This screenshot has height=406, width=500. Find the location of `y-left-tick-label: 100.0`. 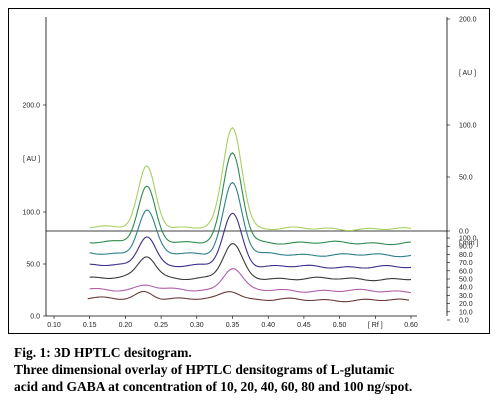

y-left-tick-label: 100.0 is located at coordinates (31, 213).